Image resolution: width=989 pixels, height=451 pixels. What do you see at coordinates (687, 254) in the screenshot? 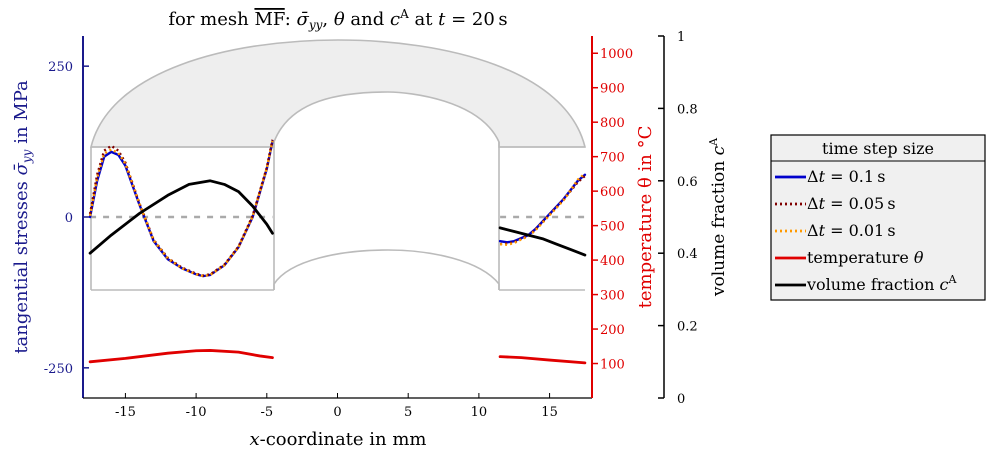
I see `black-tick-label: 0.4` at bounding box center [687, 254].